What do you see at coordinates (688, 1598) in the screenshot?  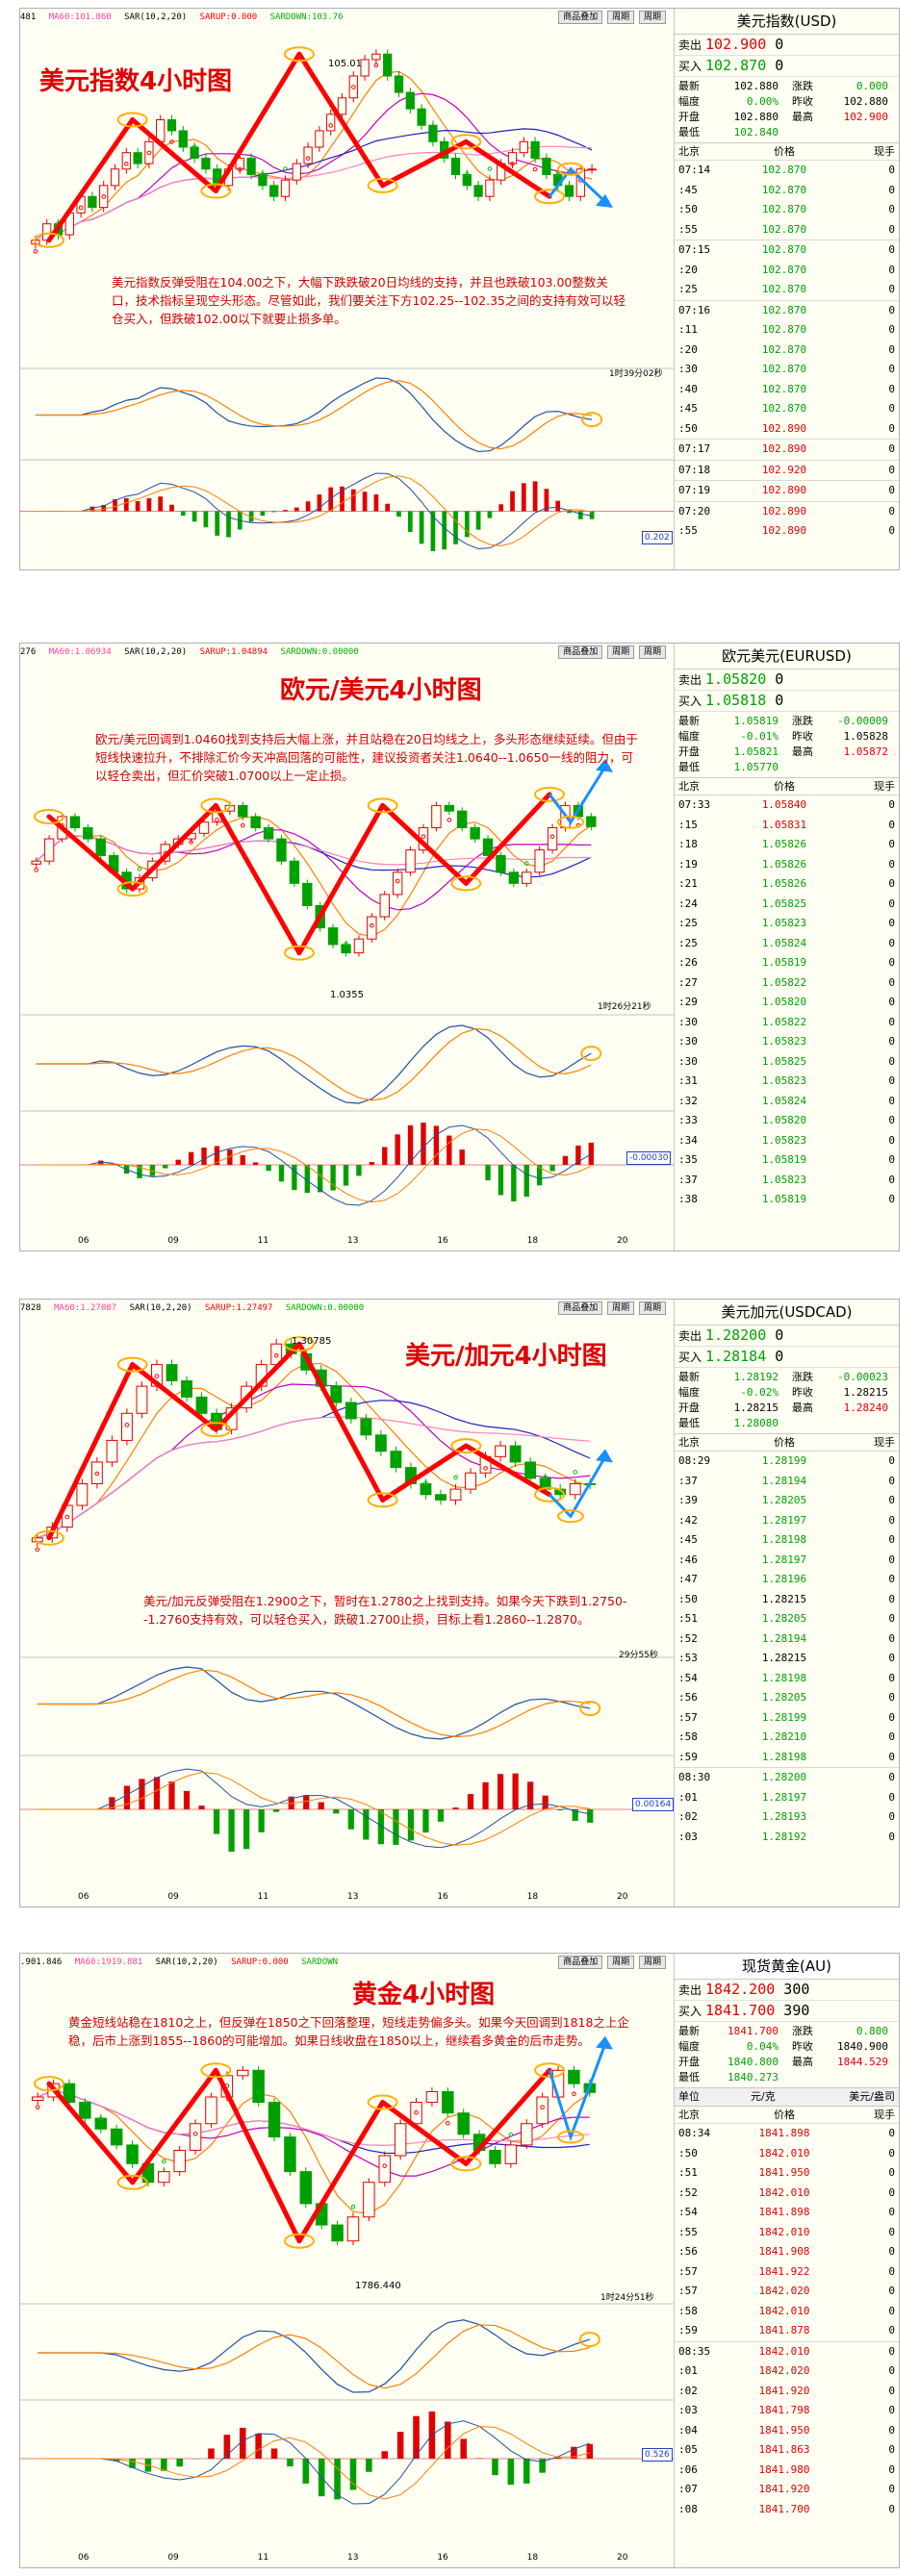 I see `tick-time: :50` at bounding box center [688, 1598].